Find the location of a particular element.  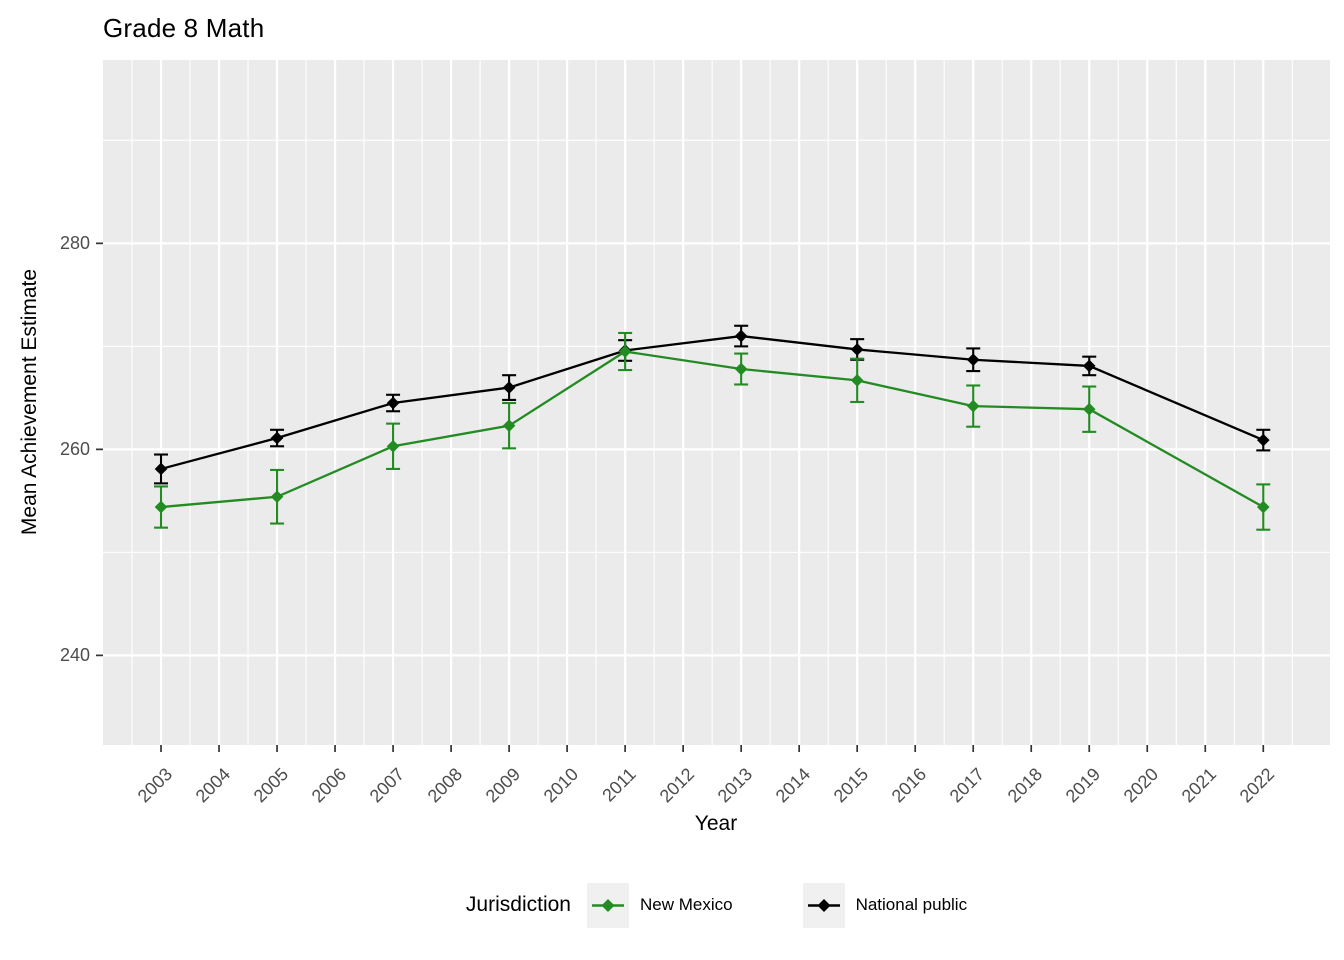

series-line-national-public is located at coordinates (712, 402).